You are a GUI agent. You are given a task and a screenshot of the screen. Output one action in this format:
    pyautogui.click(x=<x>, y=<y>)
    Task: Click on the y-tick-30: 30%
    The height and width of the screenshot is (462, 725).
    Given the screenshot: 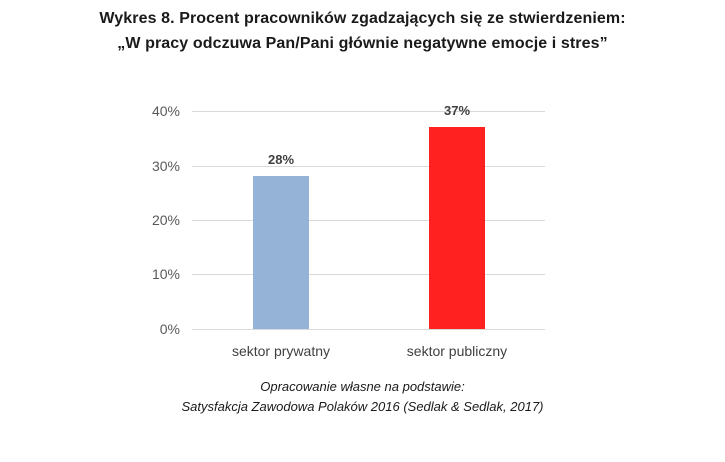 What is the action you would take?
    pyautogui.click(x=165, y=166)
    